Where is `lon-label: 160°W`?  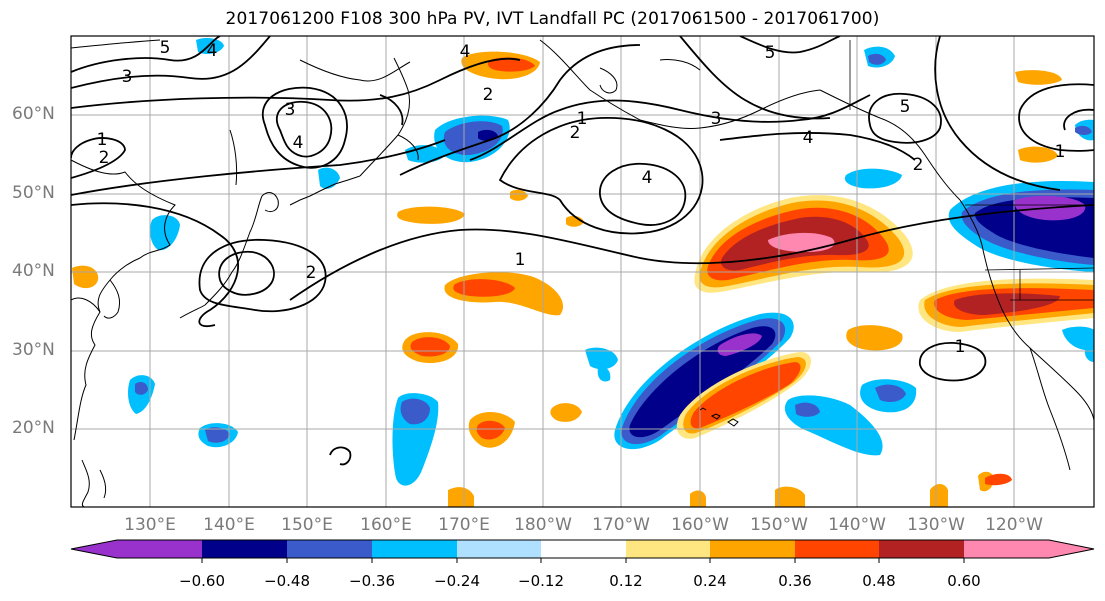 lon-label: 160°W is located at coordinates (700, 525).